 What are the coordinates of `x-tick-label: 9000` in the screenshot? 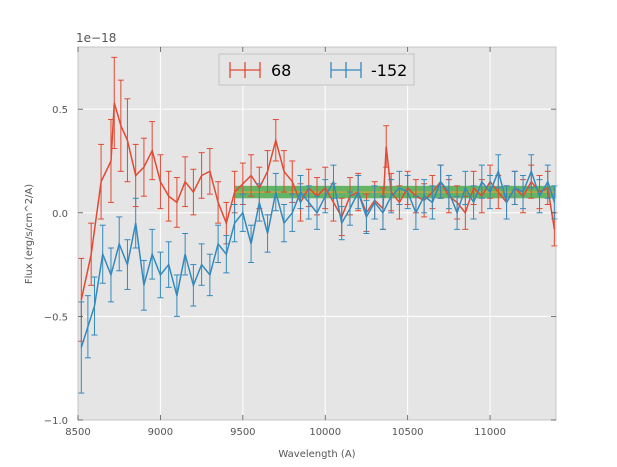 It's located at (160, 432).